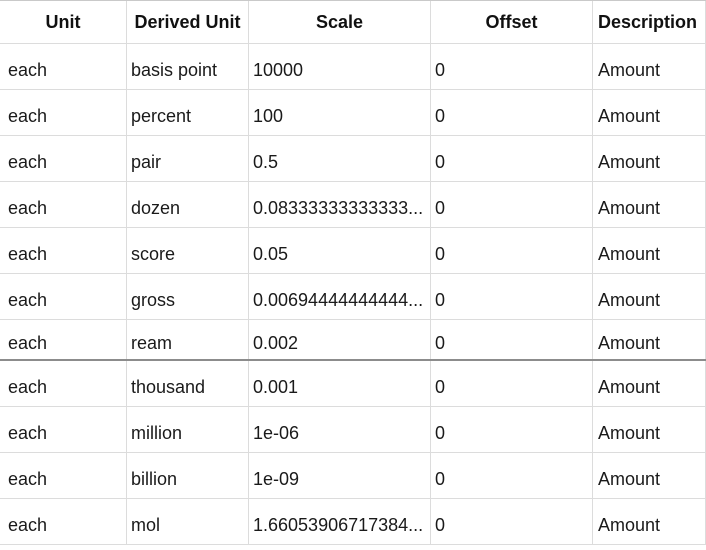 The image size is (706, 550). I want to click on column-header-description: Description, so click(649, 22).